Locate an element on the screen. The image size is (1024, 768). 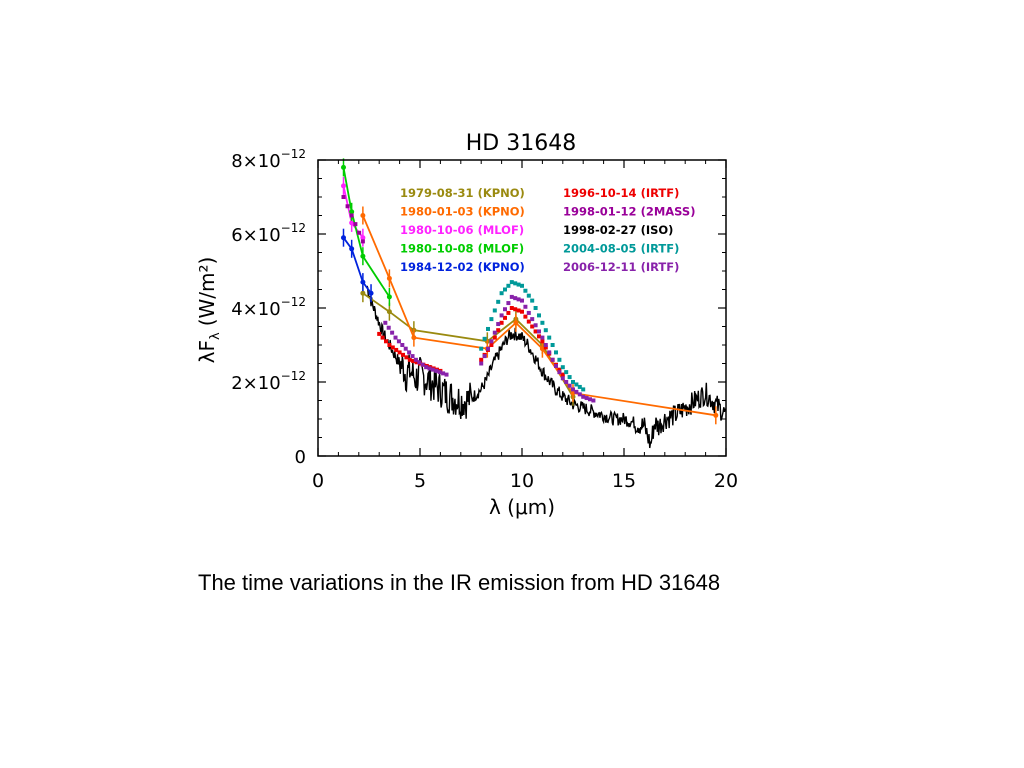
x-tick-label: 10 is located at coordinates (522, 481).